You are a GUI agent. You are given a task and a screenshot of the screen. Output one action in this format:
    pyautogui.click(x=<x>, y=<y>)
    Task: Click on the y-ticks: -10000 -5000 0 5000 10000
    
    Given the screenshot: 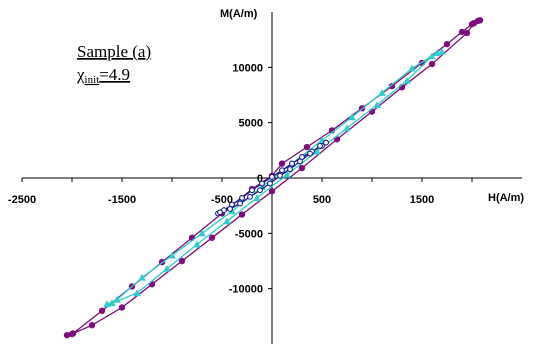 What is the action you would take?
    pyautogui.click(x=250, y=179)
    